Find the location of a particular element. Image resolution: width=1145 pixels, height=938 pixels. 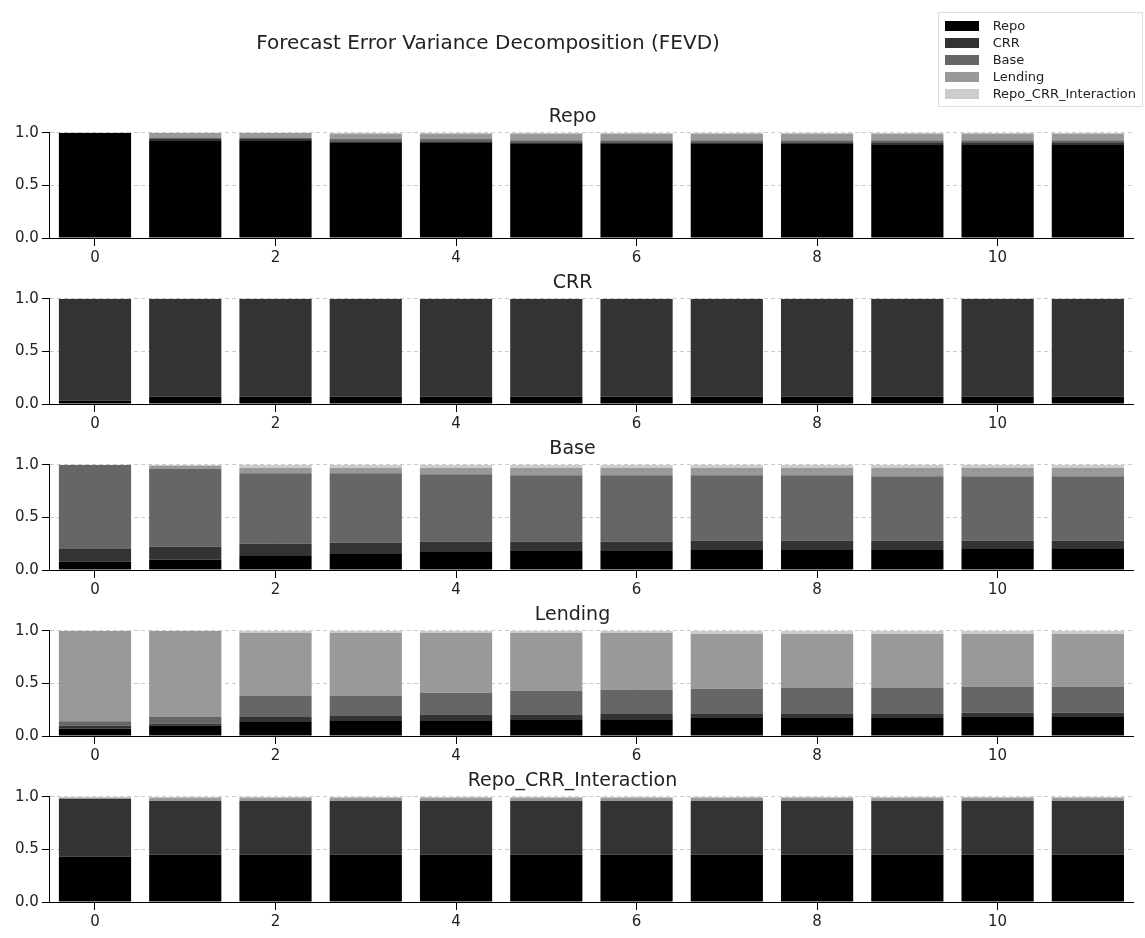

legend-label: Repo is located at coordinates (1009, 25).